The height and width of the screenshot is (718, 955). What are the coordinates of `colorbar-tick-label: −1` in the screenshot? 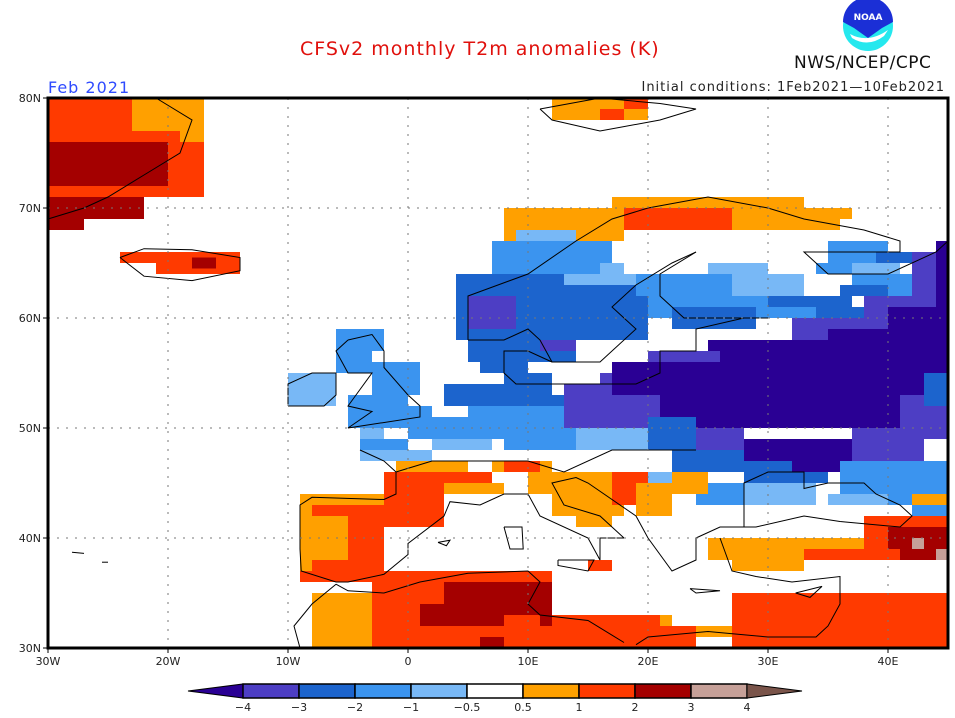 It's located at (411, 707).